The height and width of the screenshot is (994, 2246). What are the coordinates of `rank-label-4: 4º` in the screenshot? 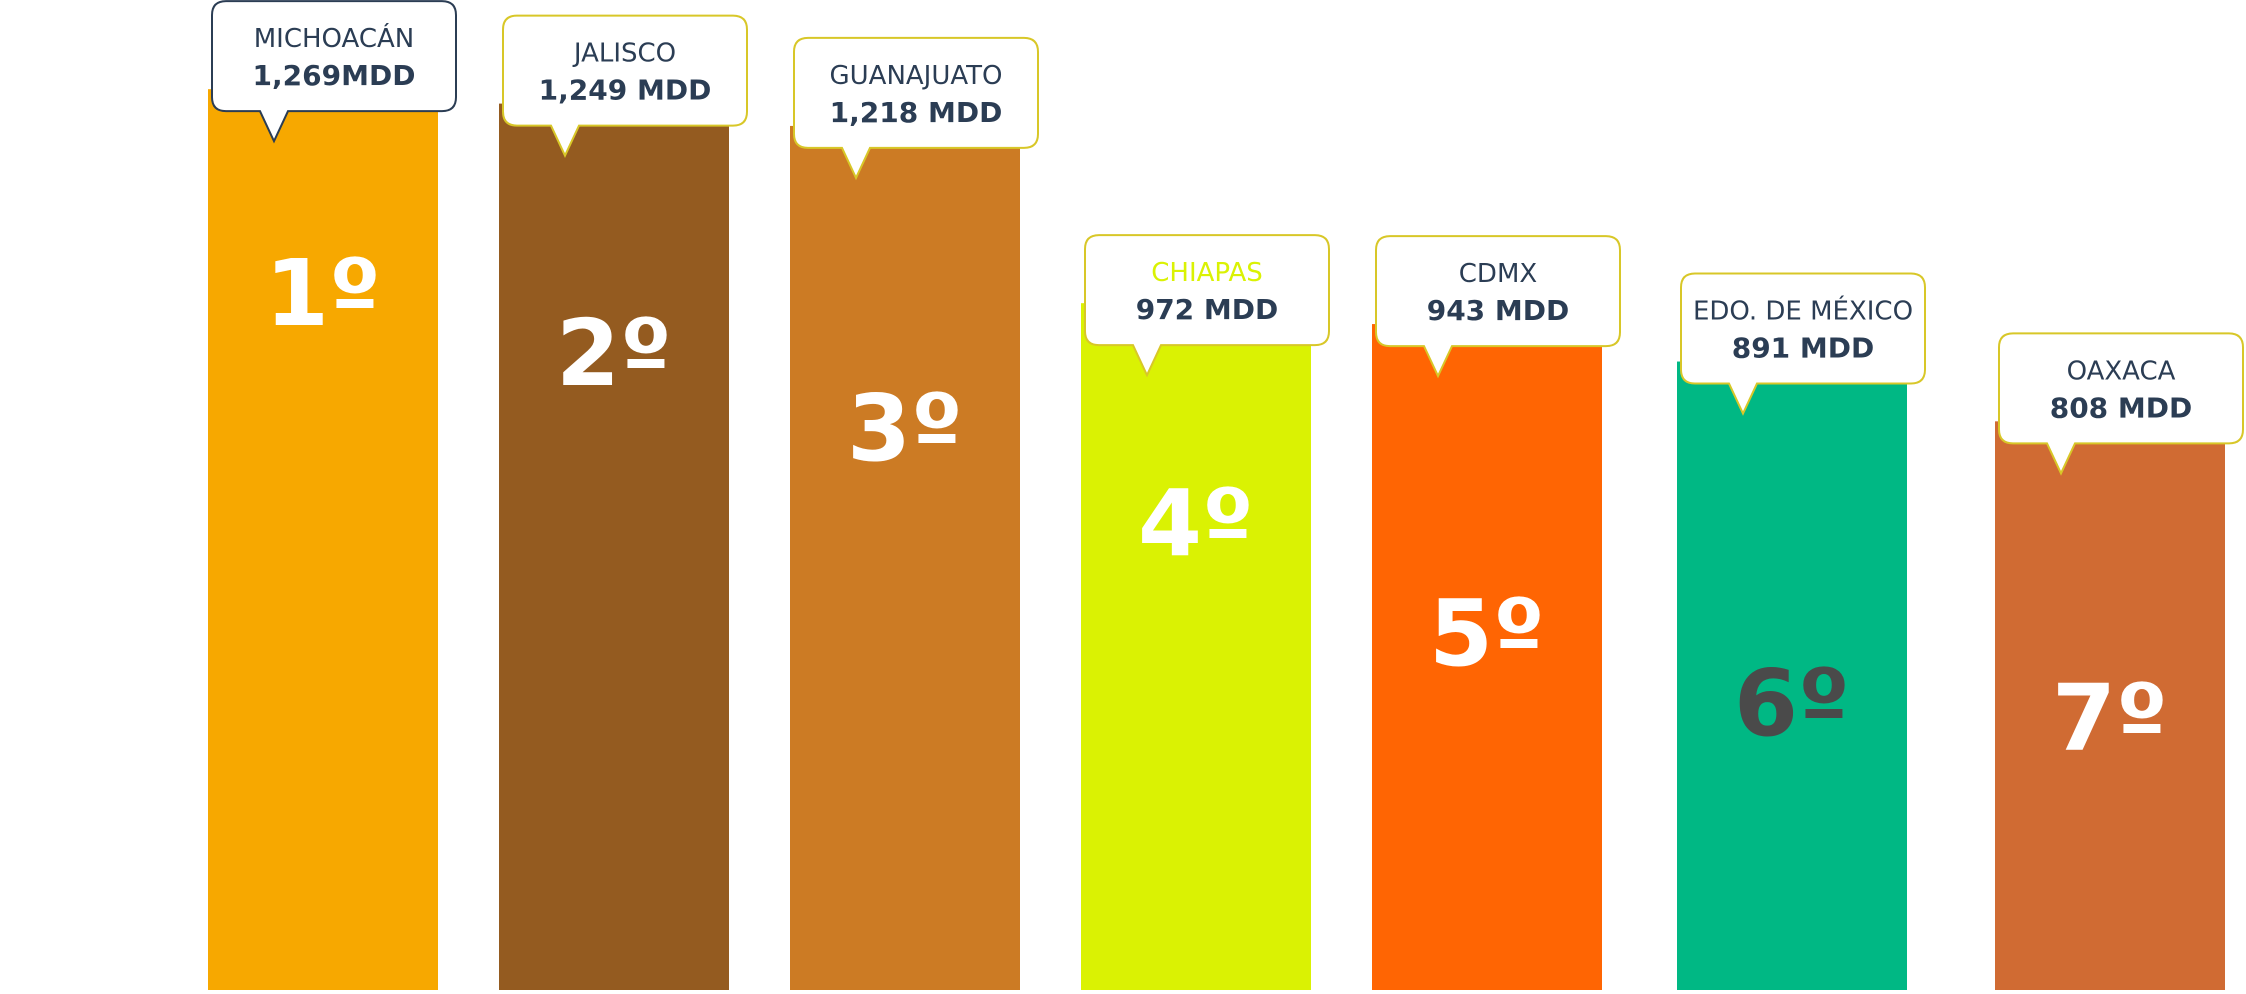 It's located at (1196, 523).